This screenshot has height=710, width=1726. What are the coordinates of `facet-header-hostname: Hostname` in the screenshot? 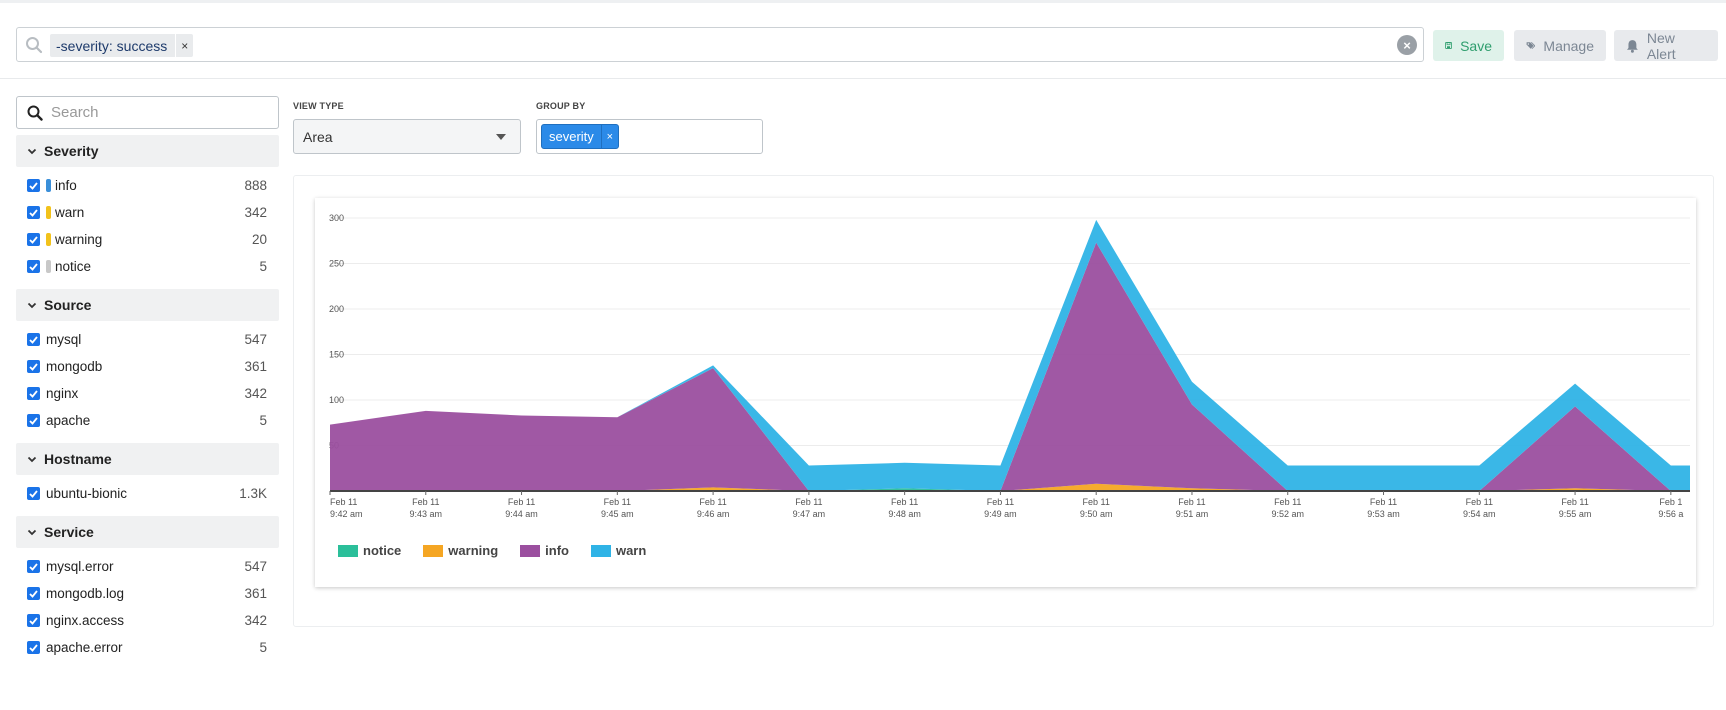 It's located at (147, 459).